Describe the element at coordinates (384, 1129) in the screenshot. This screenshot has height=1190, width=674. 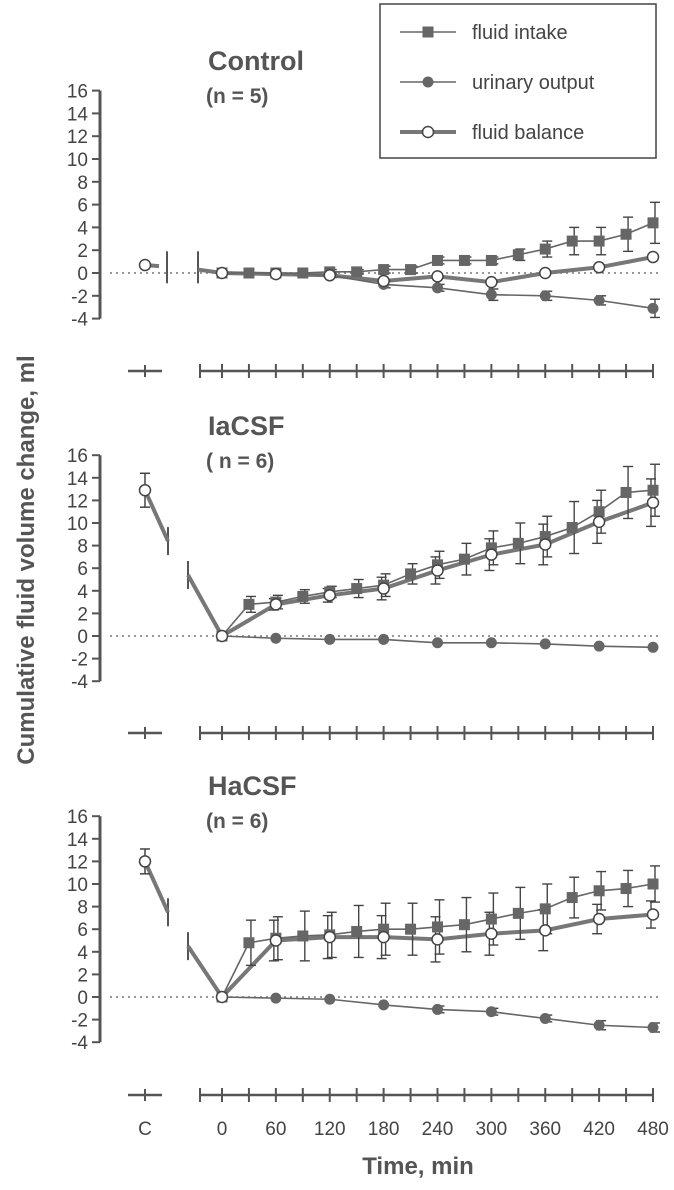
I see `x-tick-label: 180` at that location.